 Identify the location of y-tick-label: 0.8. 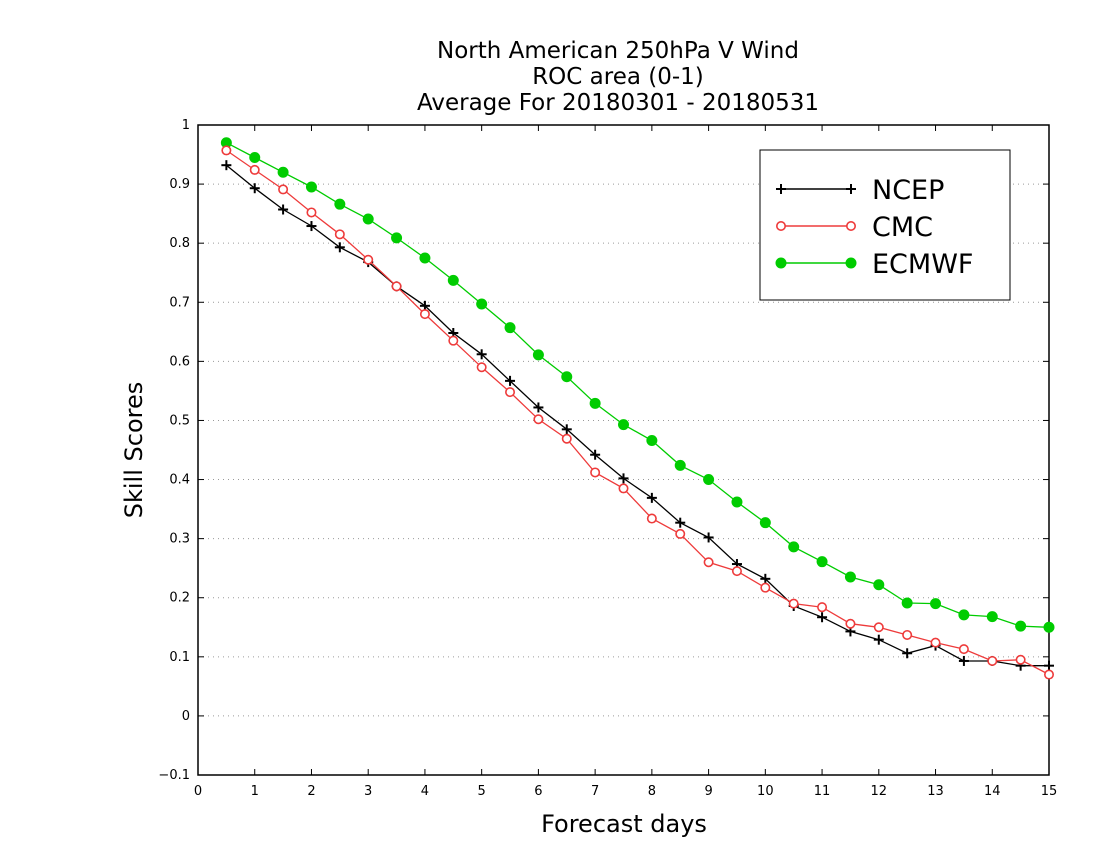
(179, 243).